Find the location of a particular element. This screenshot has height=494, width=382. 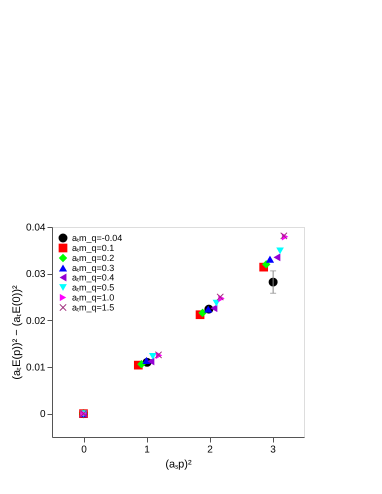

legend-label: aₜm_q=0.5 is located at coordinates (93, 287).